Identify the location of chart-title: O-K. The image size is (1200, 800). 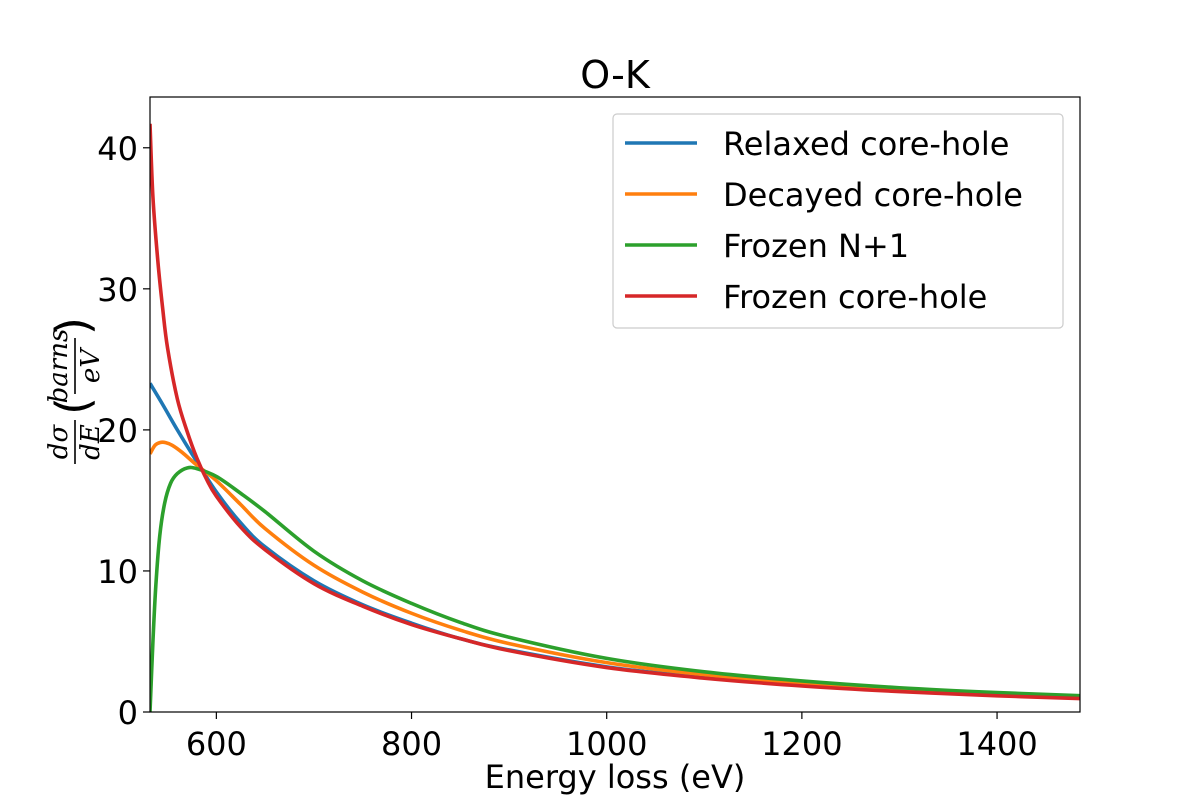
(615, 75).